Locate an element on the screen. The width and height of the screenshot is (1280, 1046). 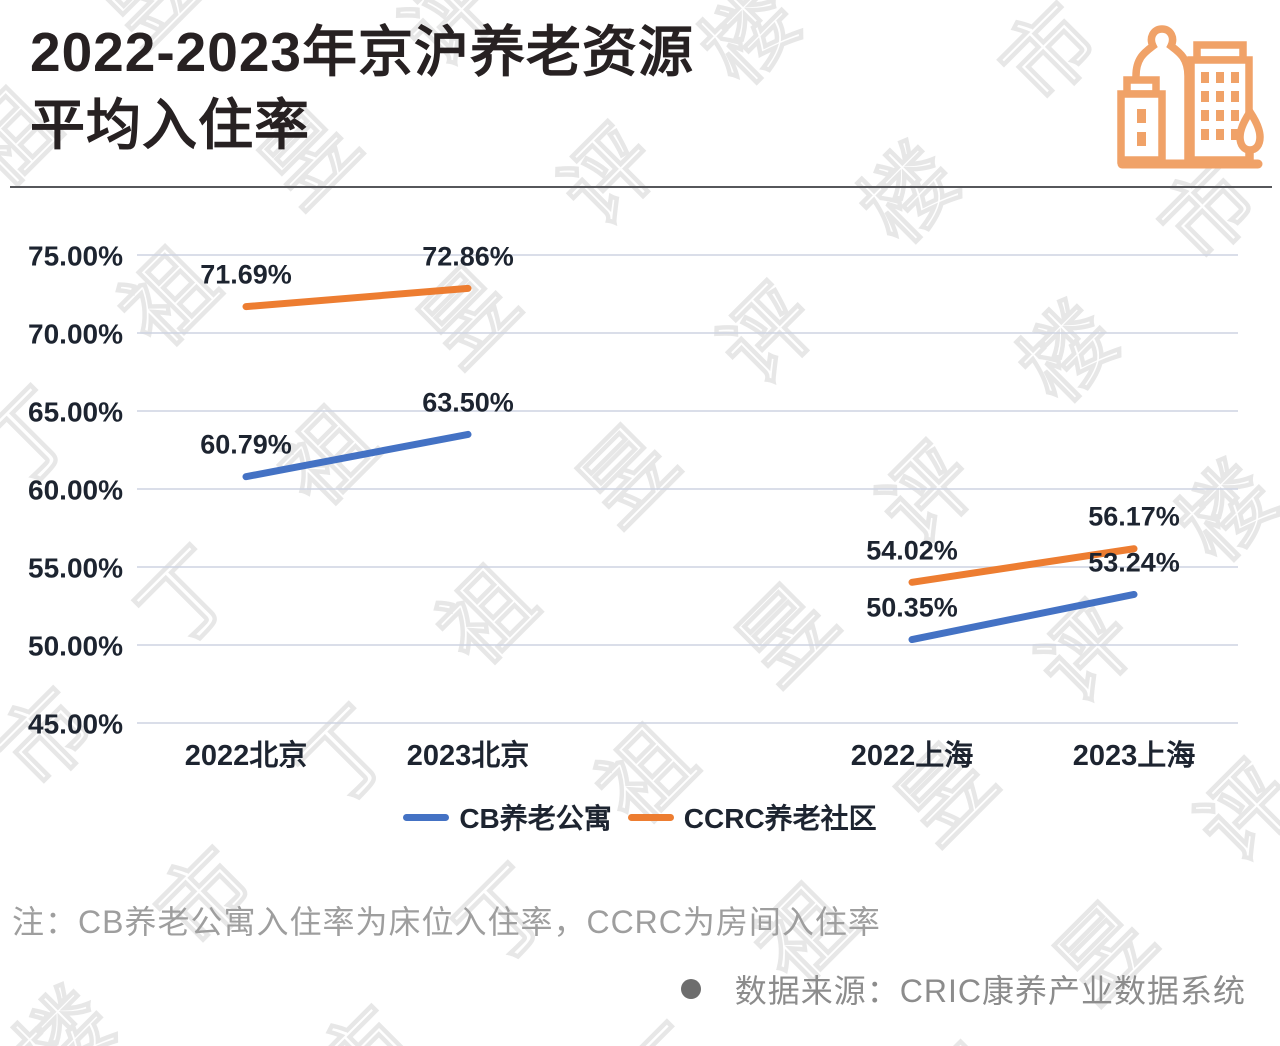
data-label: 53.24% is located at coordinates (1134, 562).